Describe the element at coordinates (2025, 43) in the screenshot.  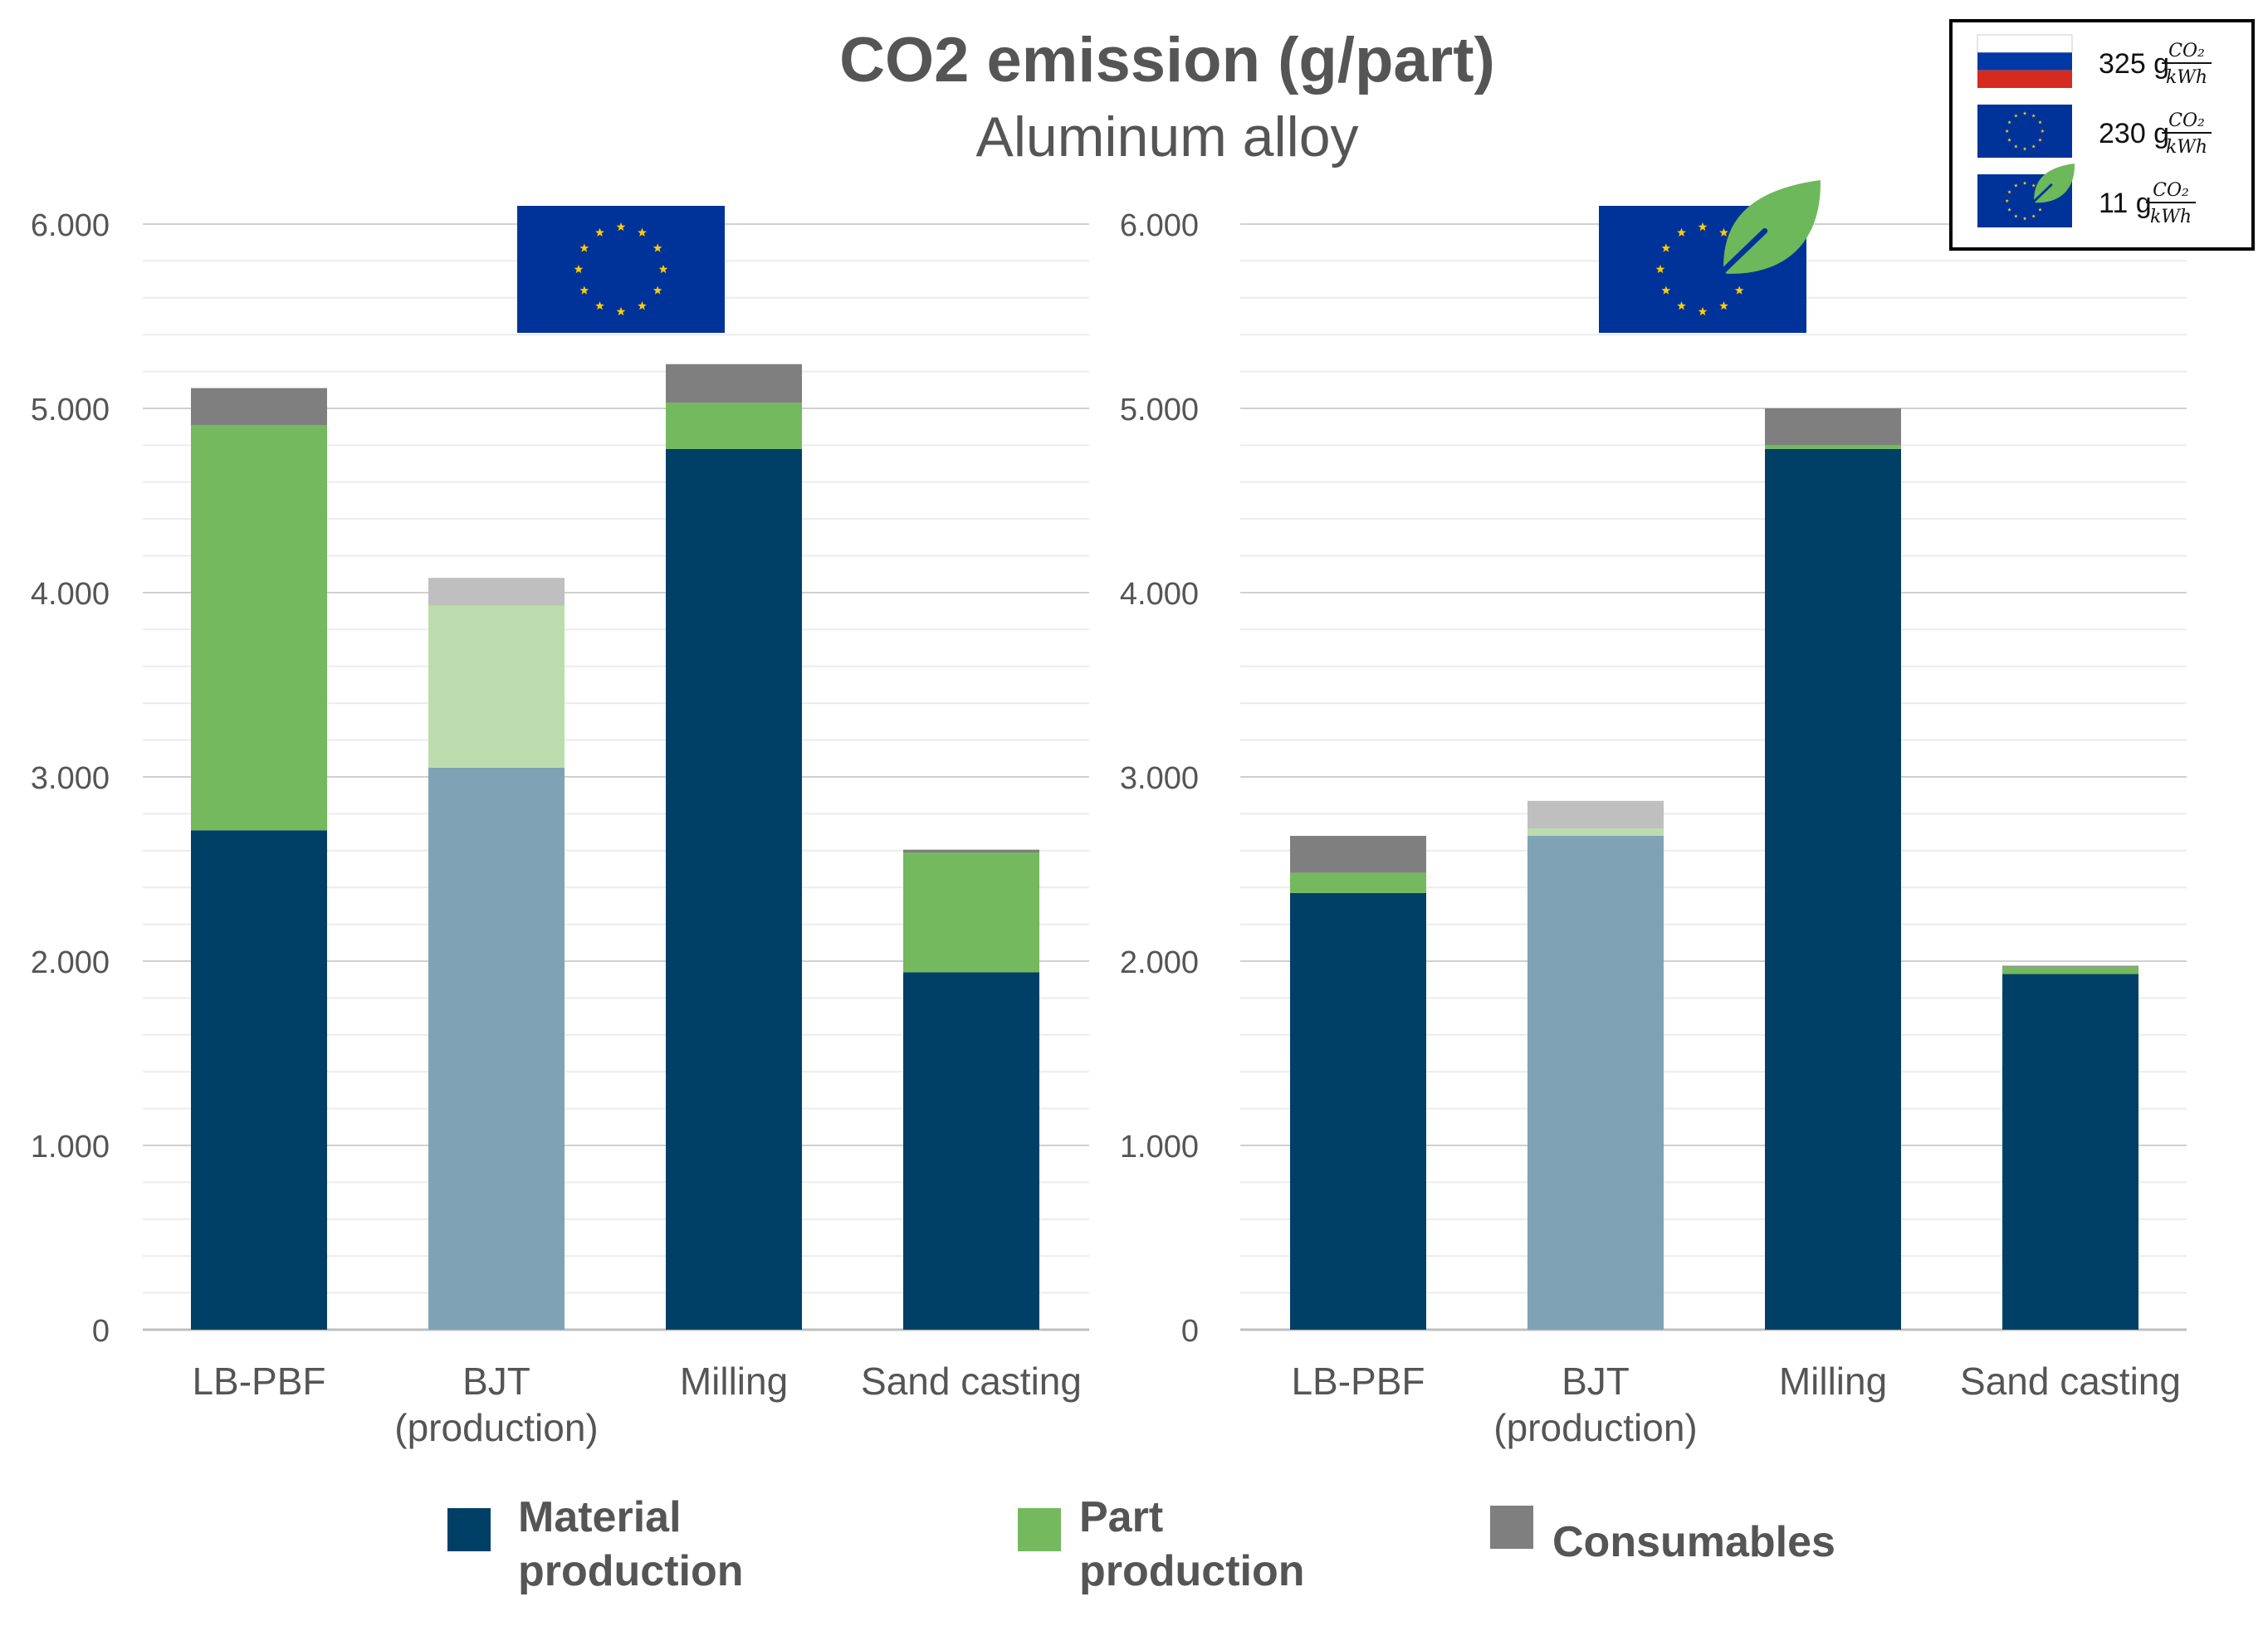
I see `flag-stripe-white` at that location.